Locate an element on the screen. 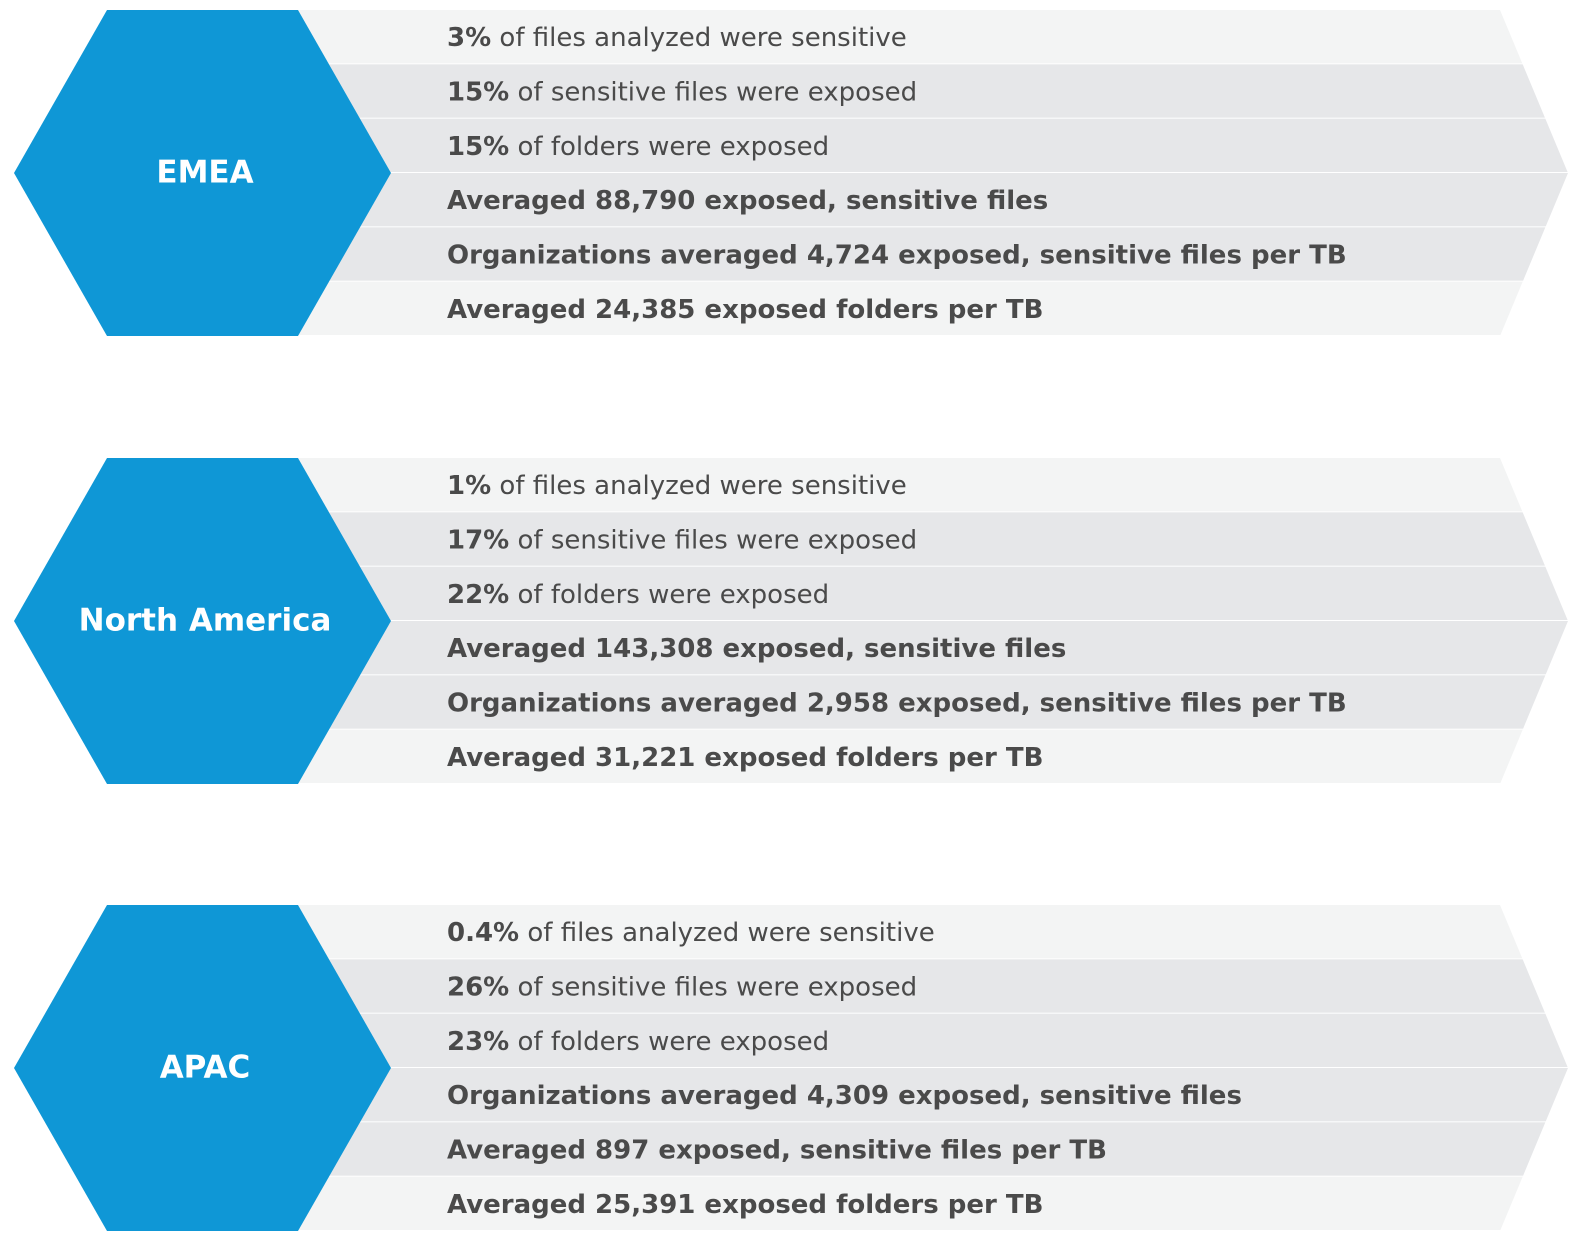  stat-bold: Averaged 25,391 exposed folders per TB is located at coordinates (745, 1204).